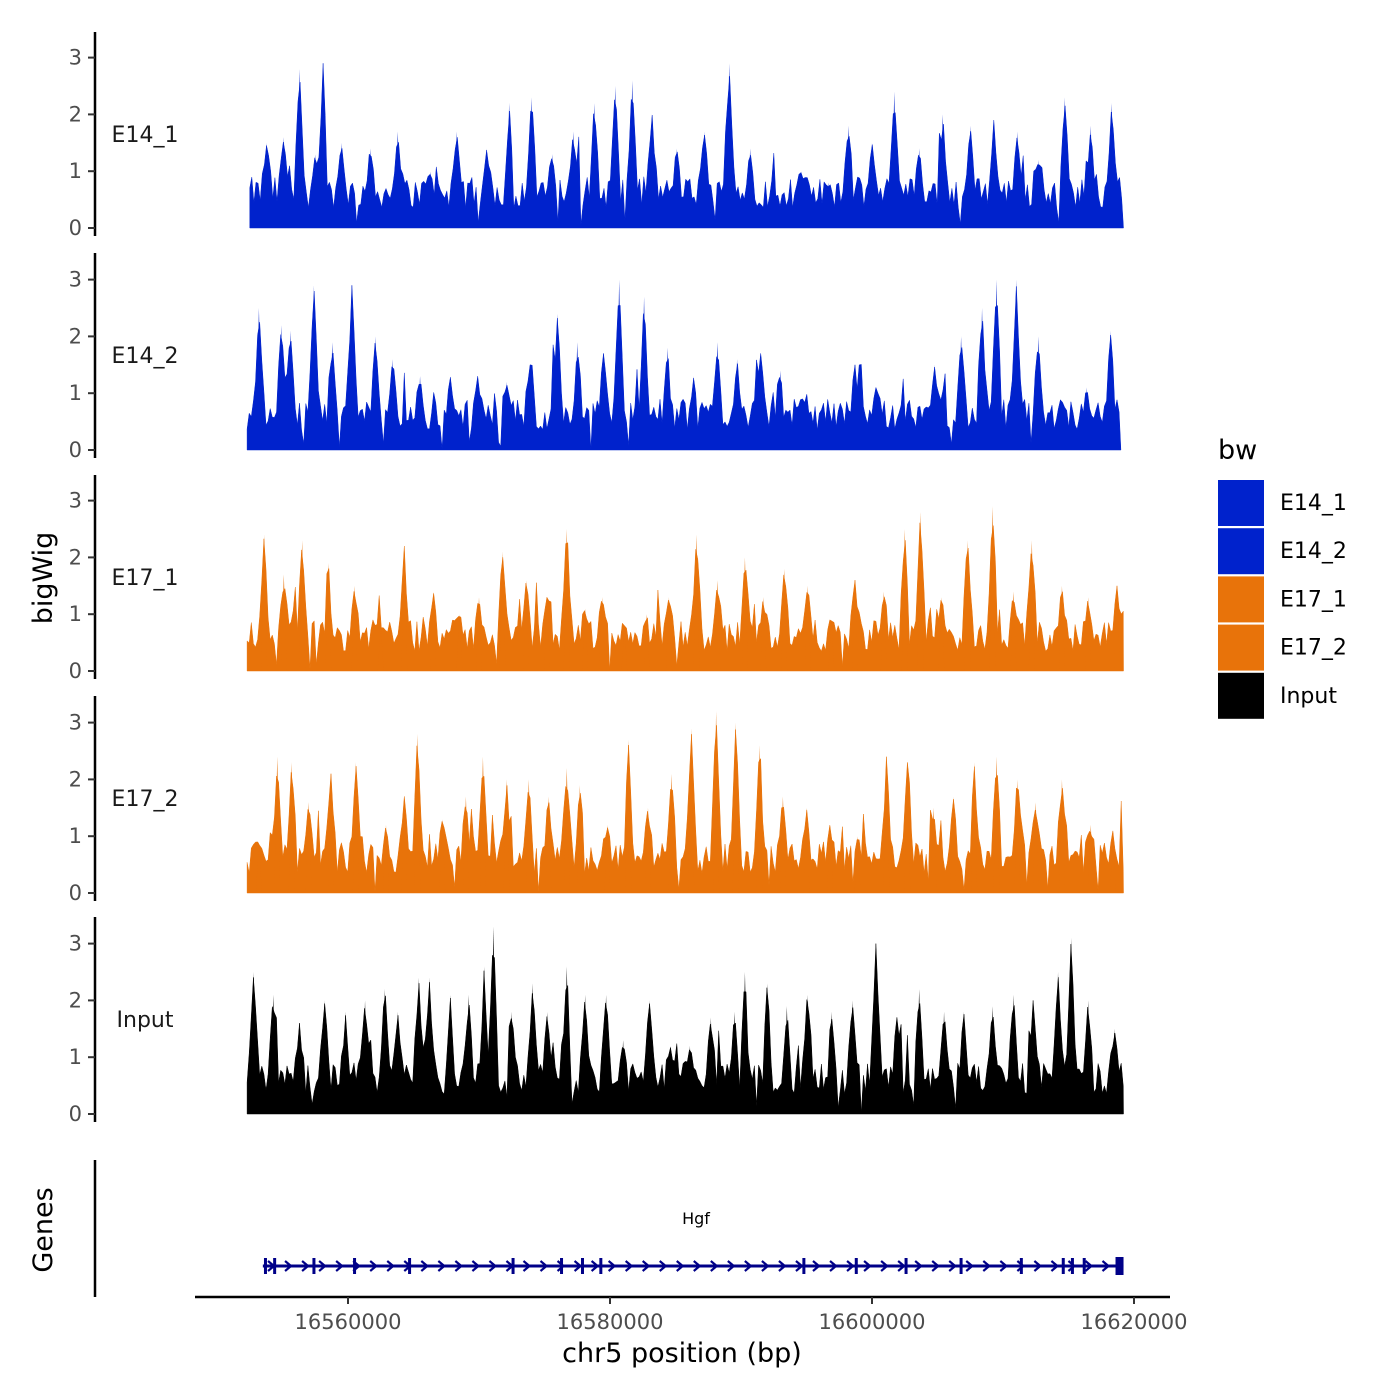 Image resolution: width=1400 pixels, height=1400 pixels. What do you see at coordinates (1313, 503) in the screenshot?
I see `legend-label-E14_1: E14_1` at bounding box center [1313, 503].